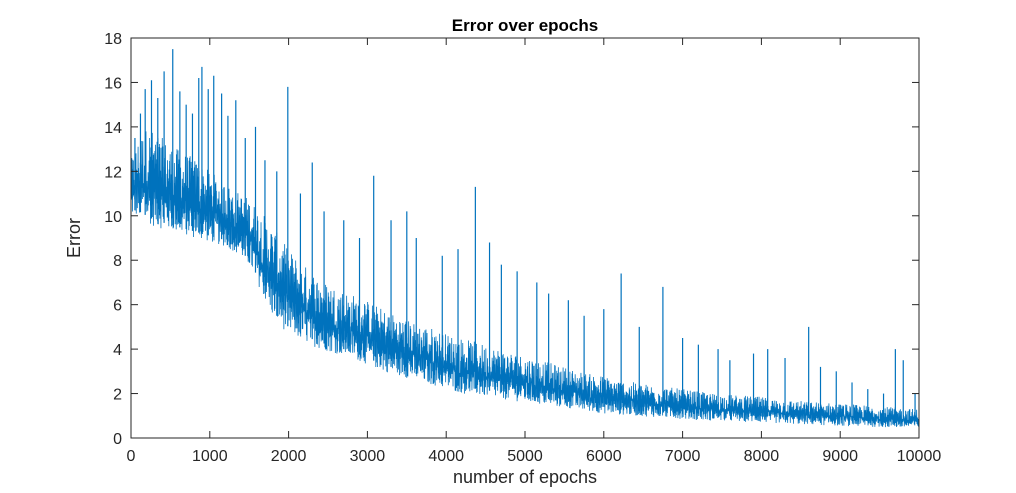 The image size is (1016, 493). I want to click on x-tick-label: 5000, so click(525, 456).